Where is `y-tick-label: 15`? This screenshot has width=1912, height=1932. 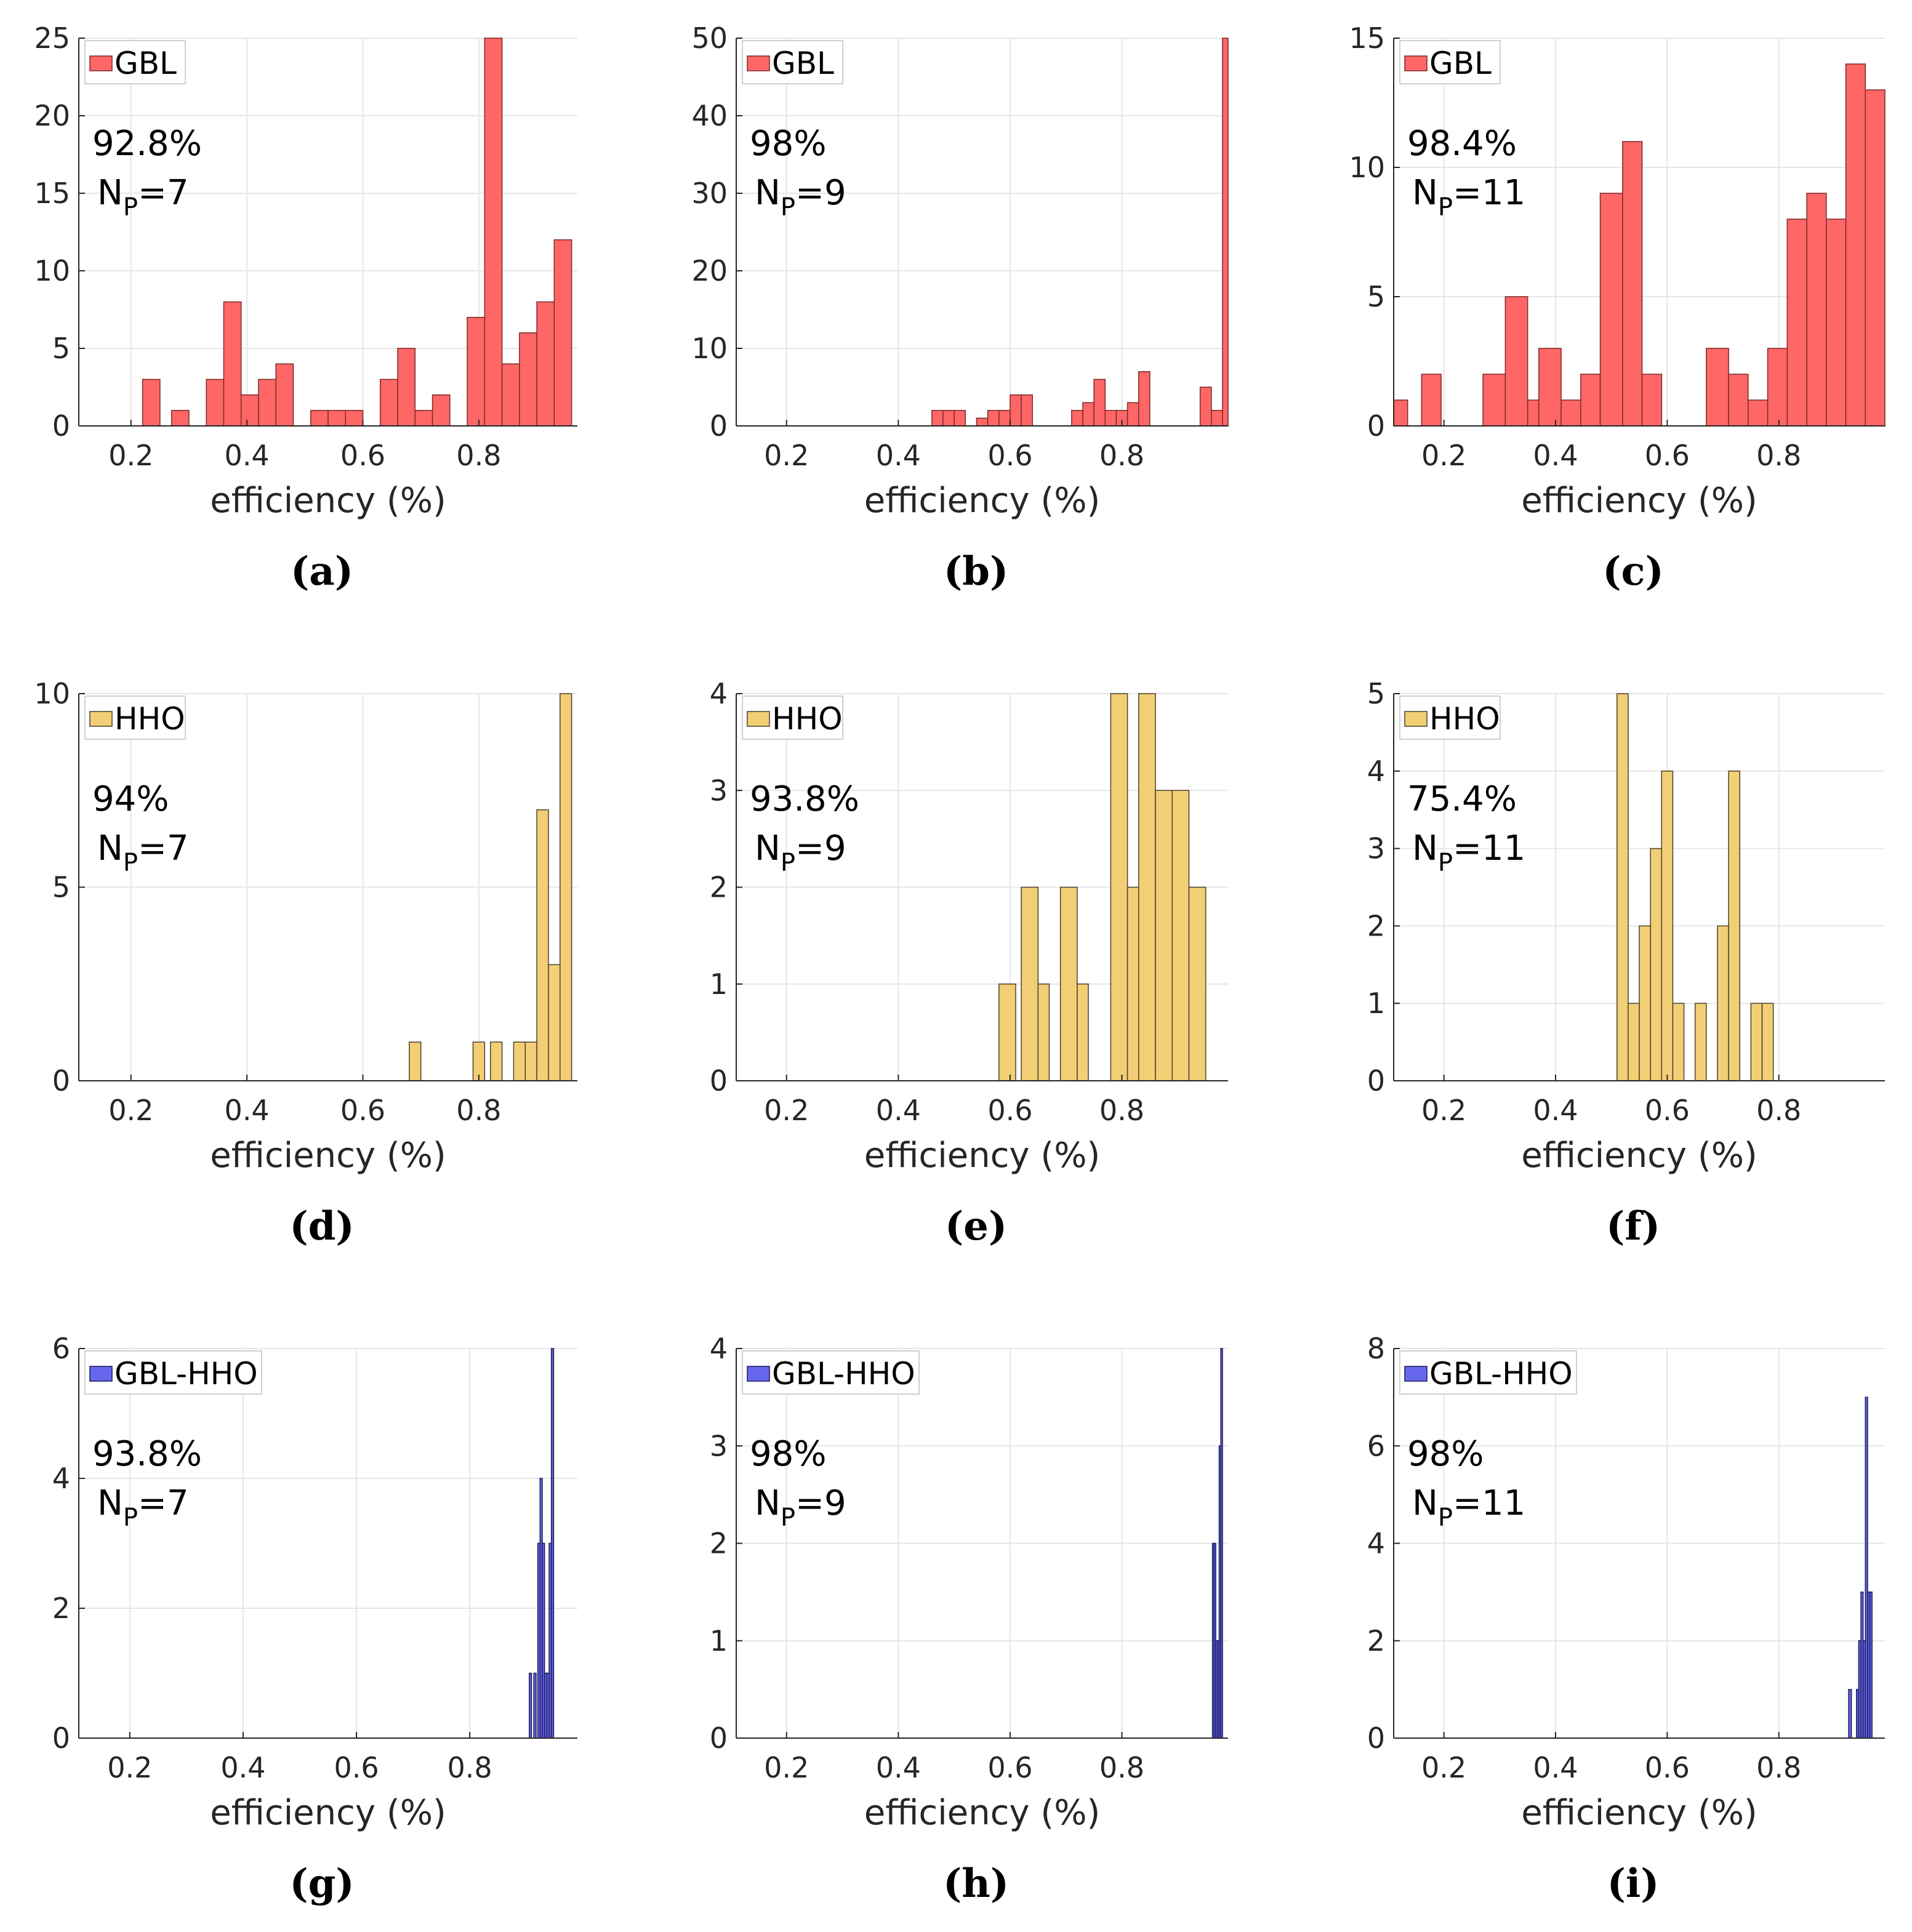 y-tick-label: 15 is located at coordinates (1367, 39).